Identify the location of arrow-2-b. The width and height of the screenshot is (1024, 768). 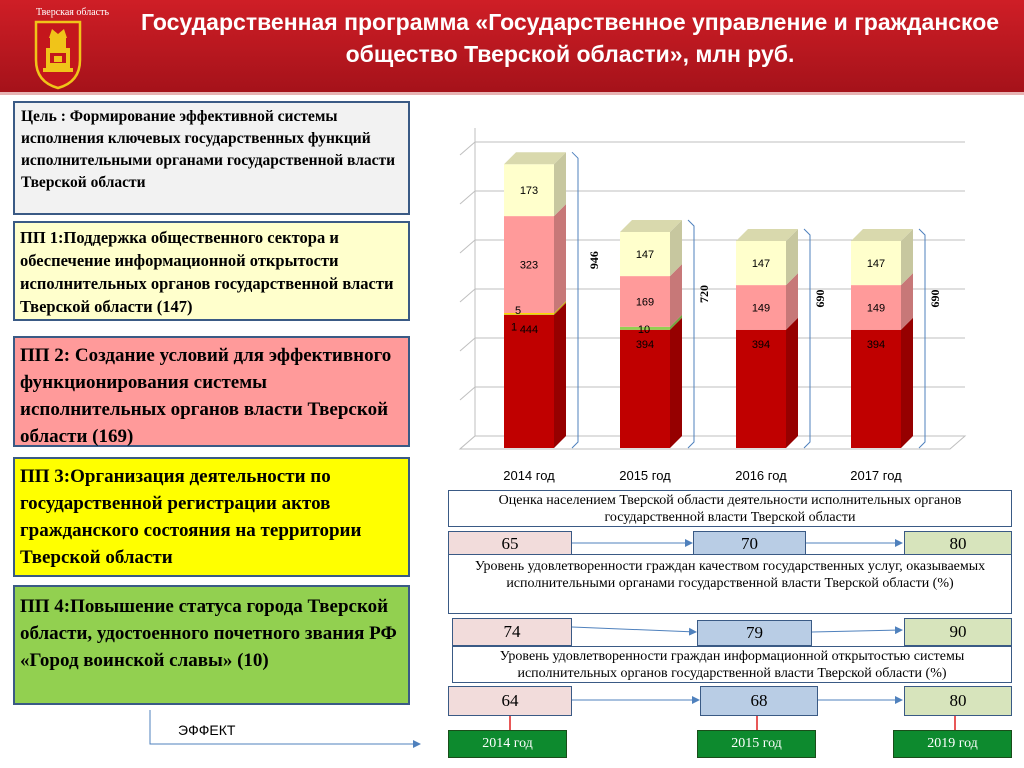
(857, 630).